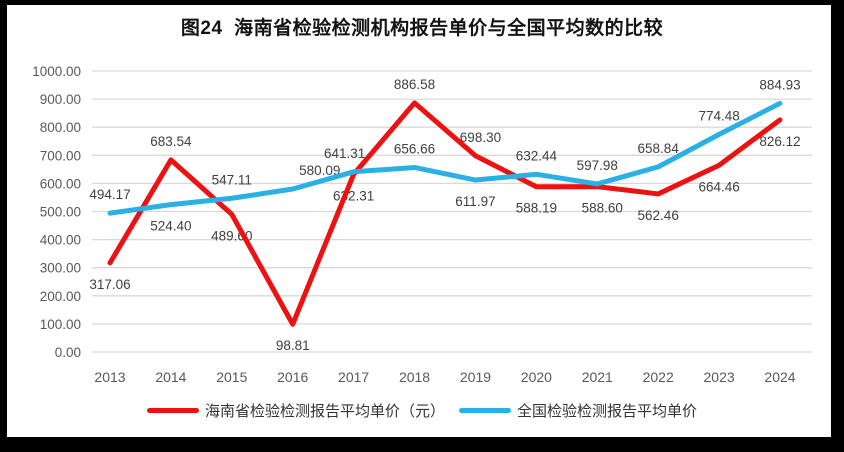 The width and height of the screenshot is (844, 452). Describe the element at coordinates (353, 195) in the screenshot. I see `hainan-data-label: 632.31` at that location.